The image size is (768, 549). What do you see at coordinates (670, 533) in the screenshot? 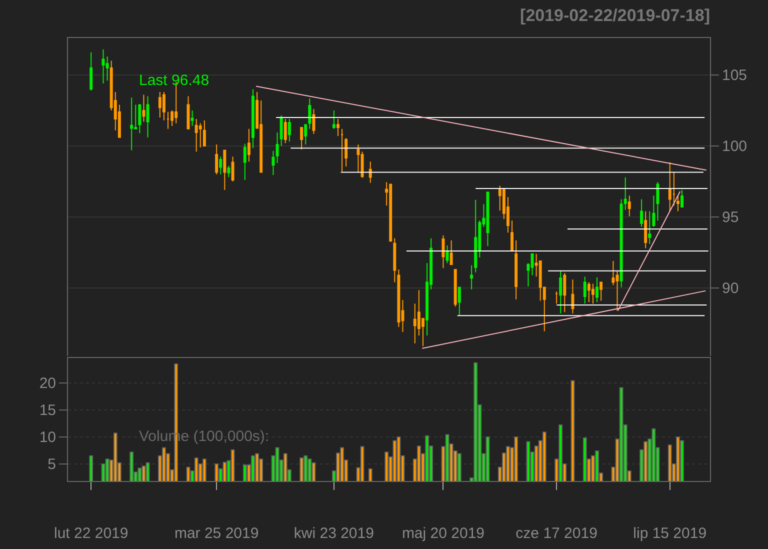
I see `x-tick-label: lip 15 2019` at bounding box center [670, 533].